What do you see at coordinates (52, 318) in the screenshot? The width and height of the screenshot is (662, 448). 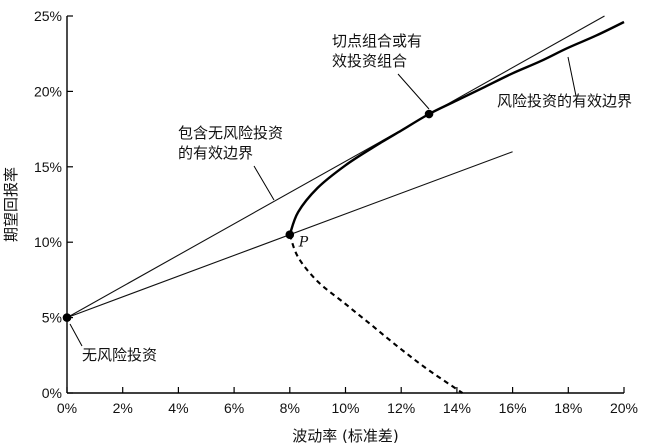 I see `y-tick-label: 5%` at bounding box center [52, 318].